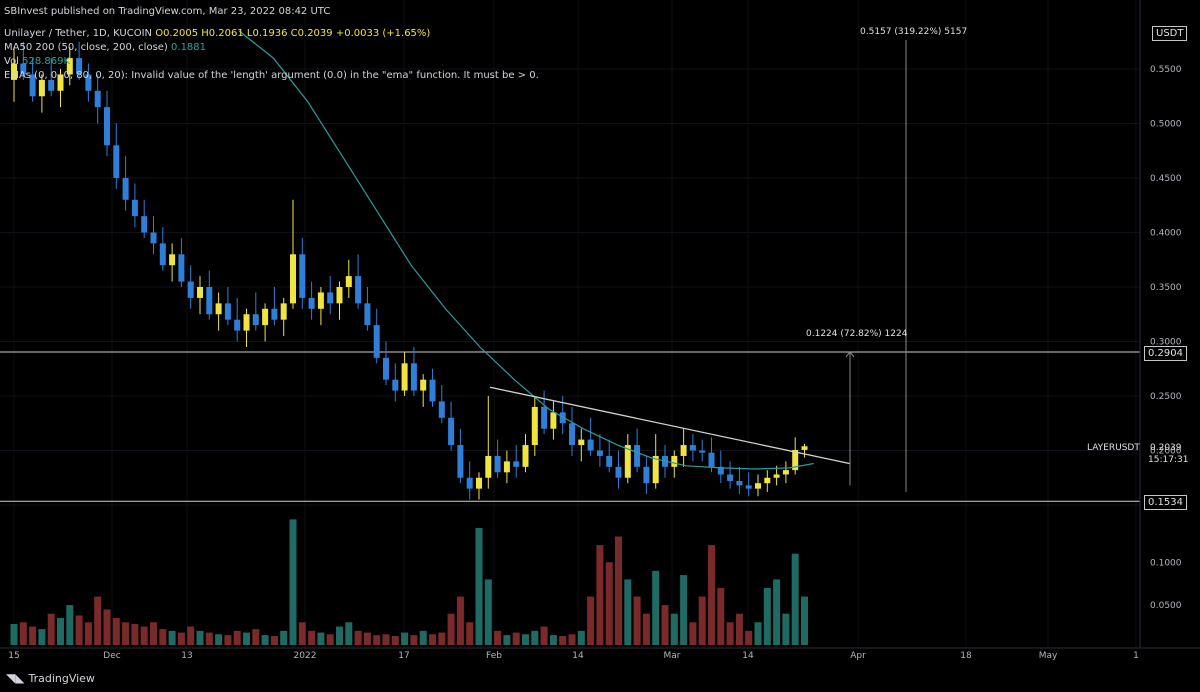 The image size is (1200, 692). Describe the element at coordinates (1168, 460) in the screenshot. I see `countdown: 15:17:31` at that location.